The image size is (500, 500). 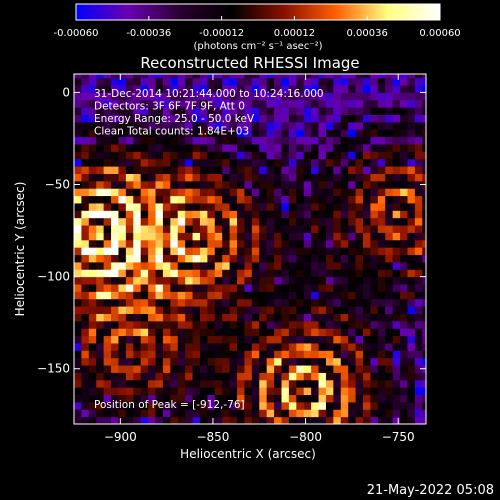 What do you see at coordinates (76, 33) in the screenshot?
I see `colorbar-tick-label: -0.00060` at bounding box center [76, 33].